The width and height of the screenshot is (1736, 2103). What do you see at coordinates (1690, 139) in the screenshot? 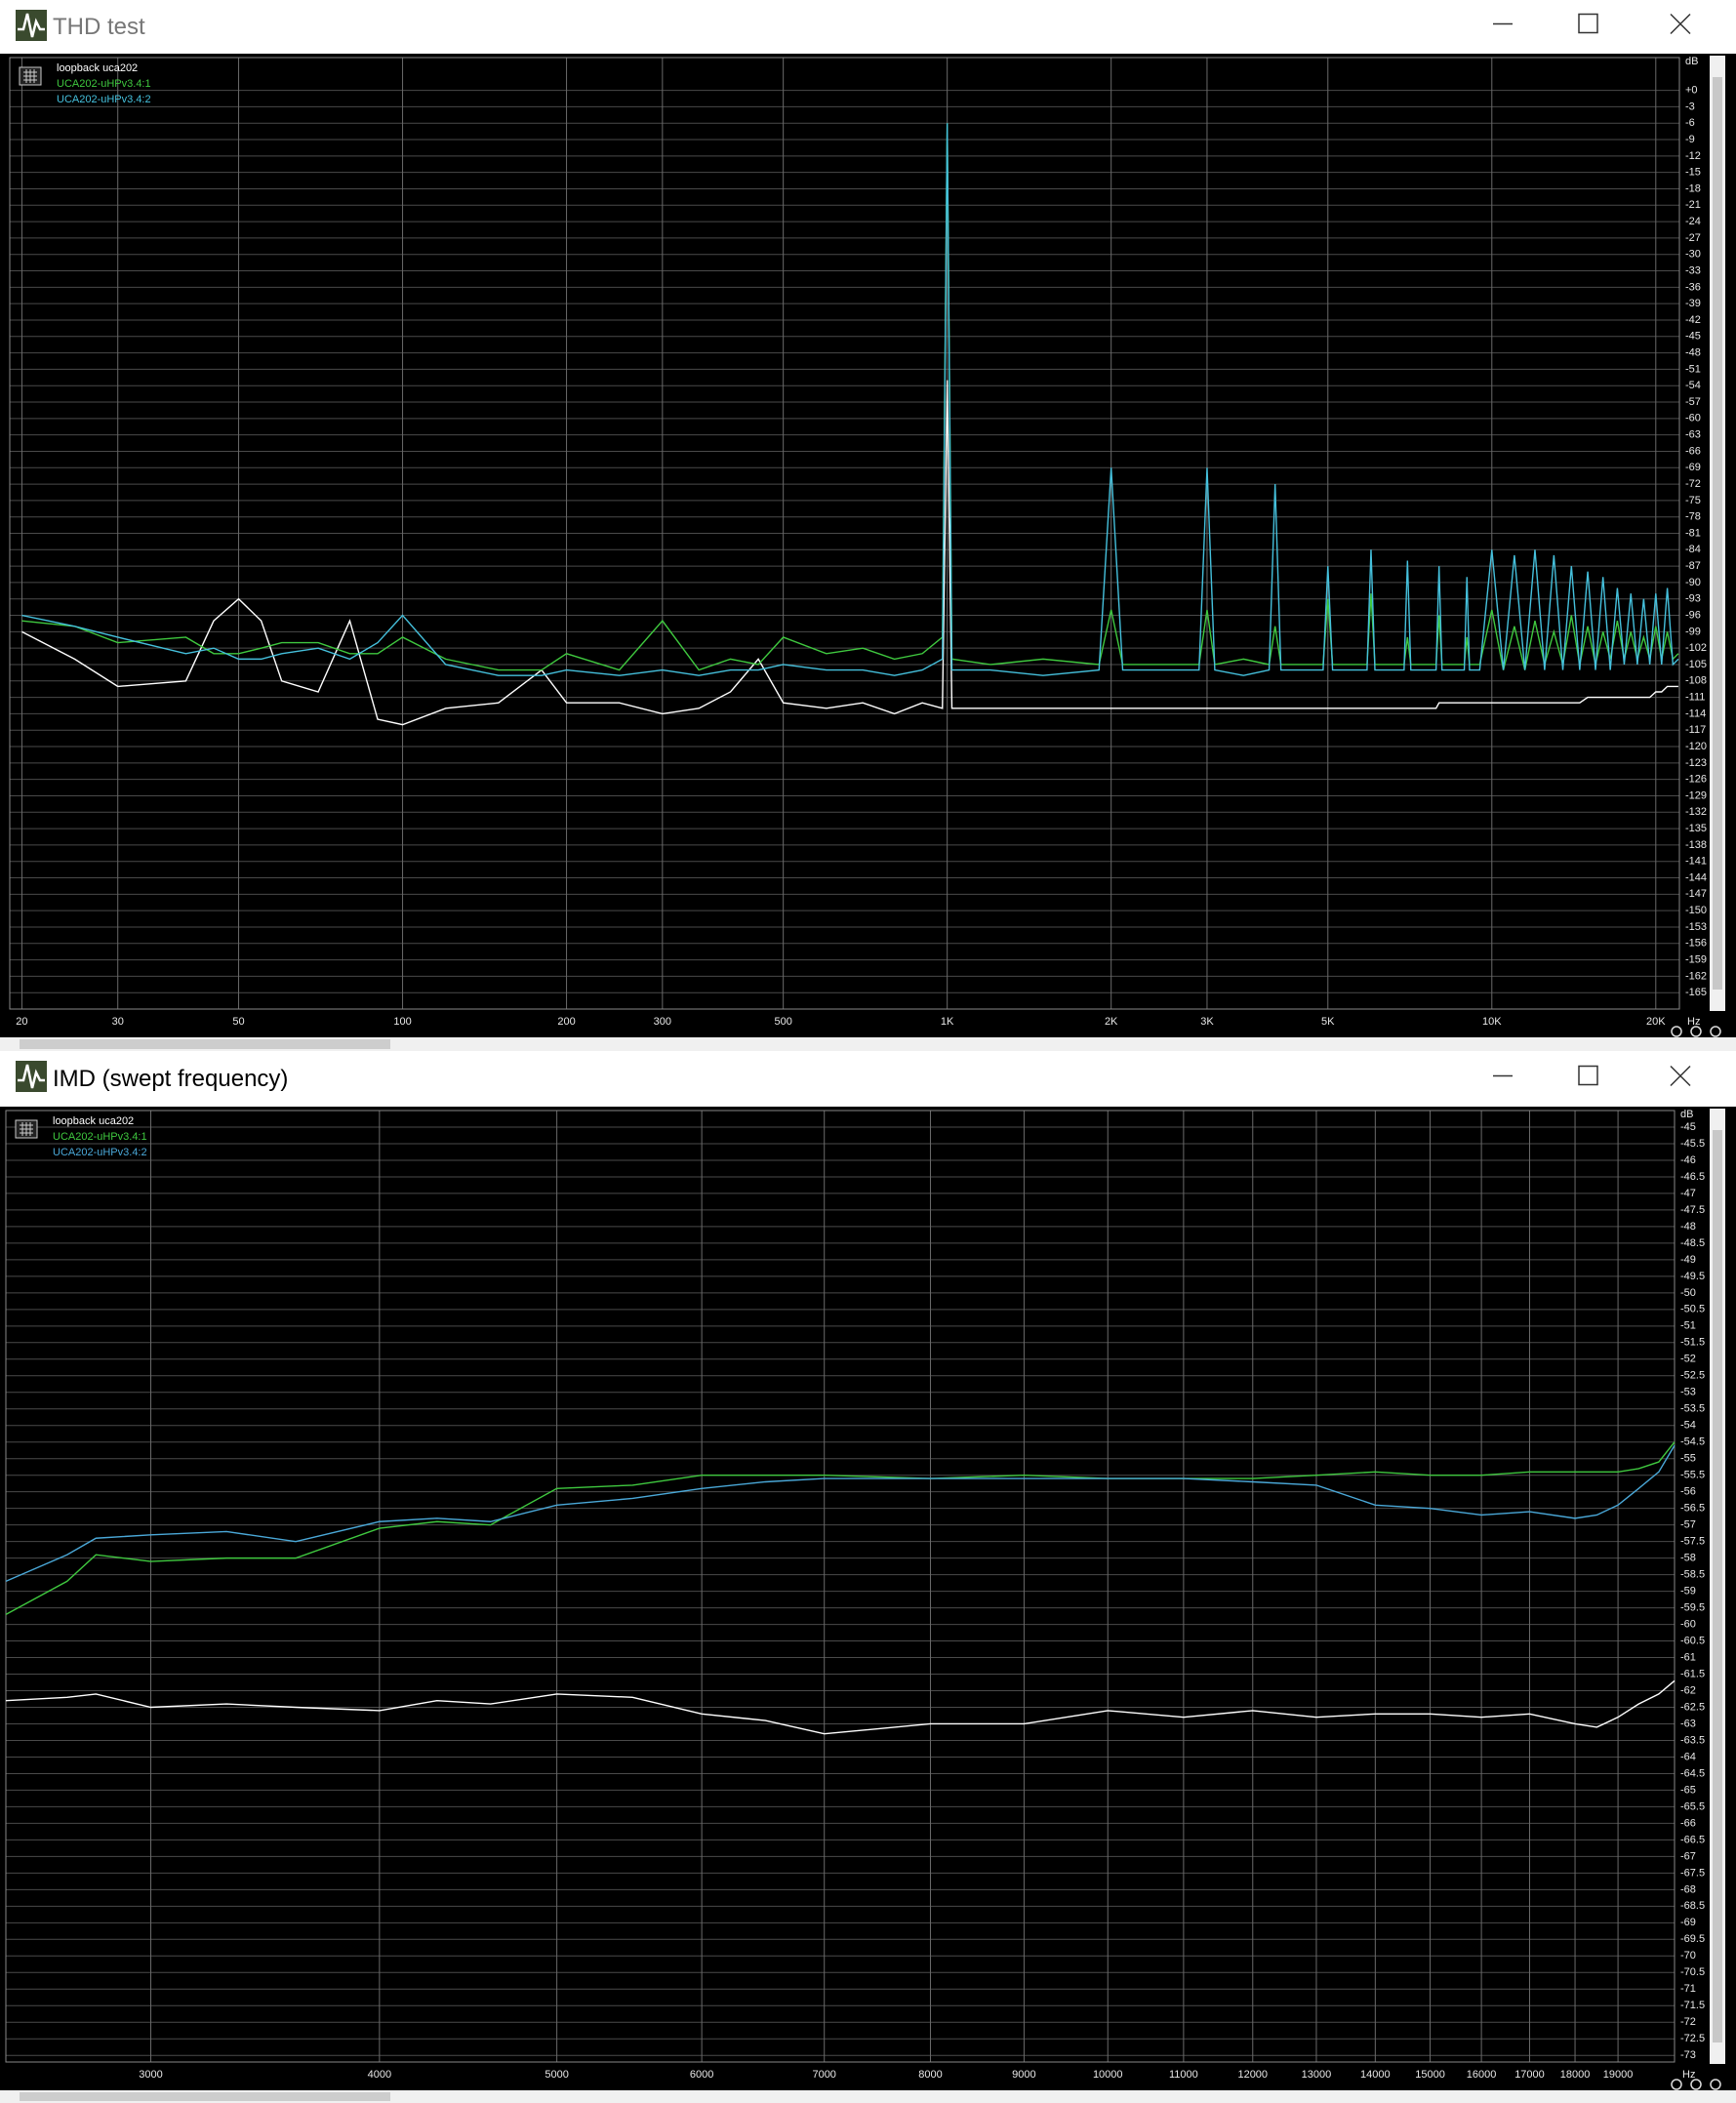
I see `y-tick-label: -9` at bounding box center [1690, 139].